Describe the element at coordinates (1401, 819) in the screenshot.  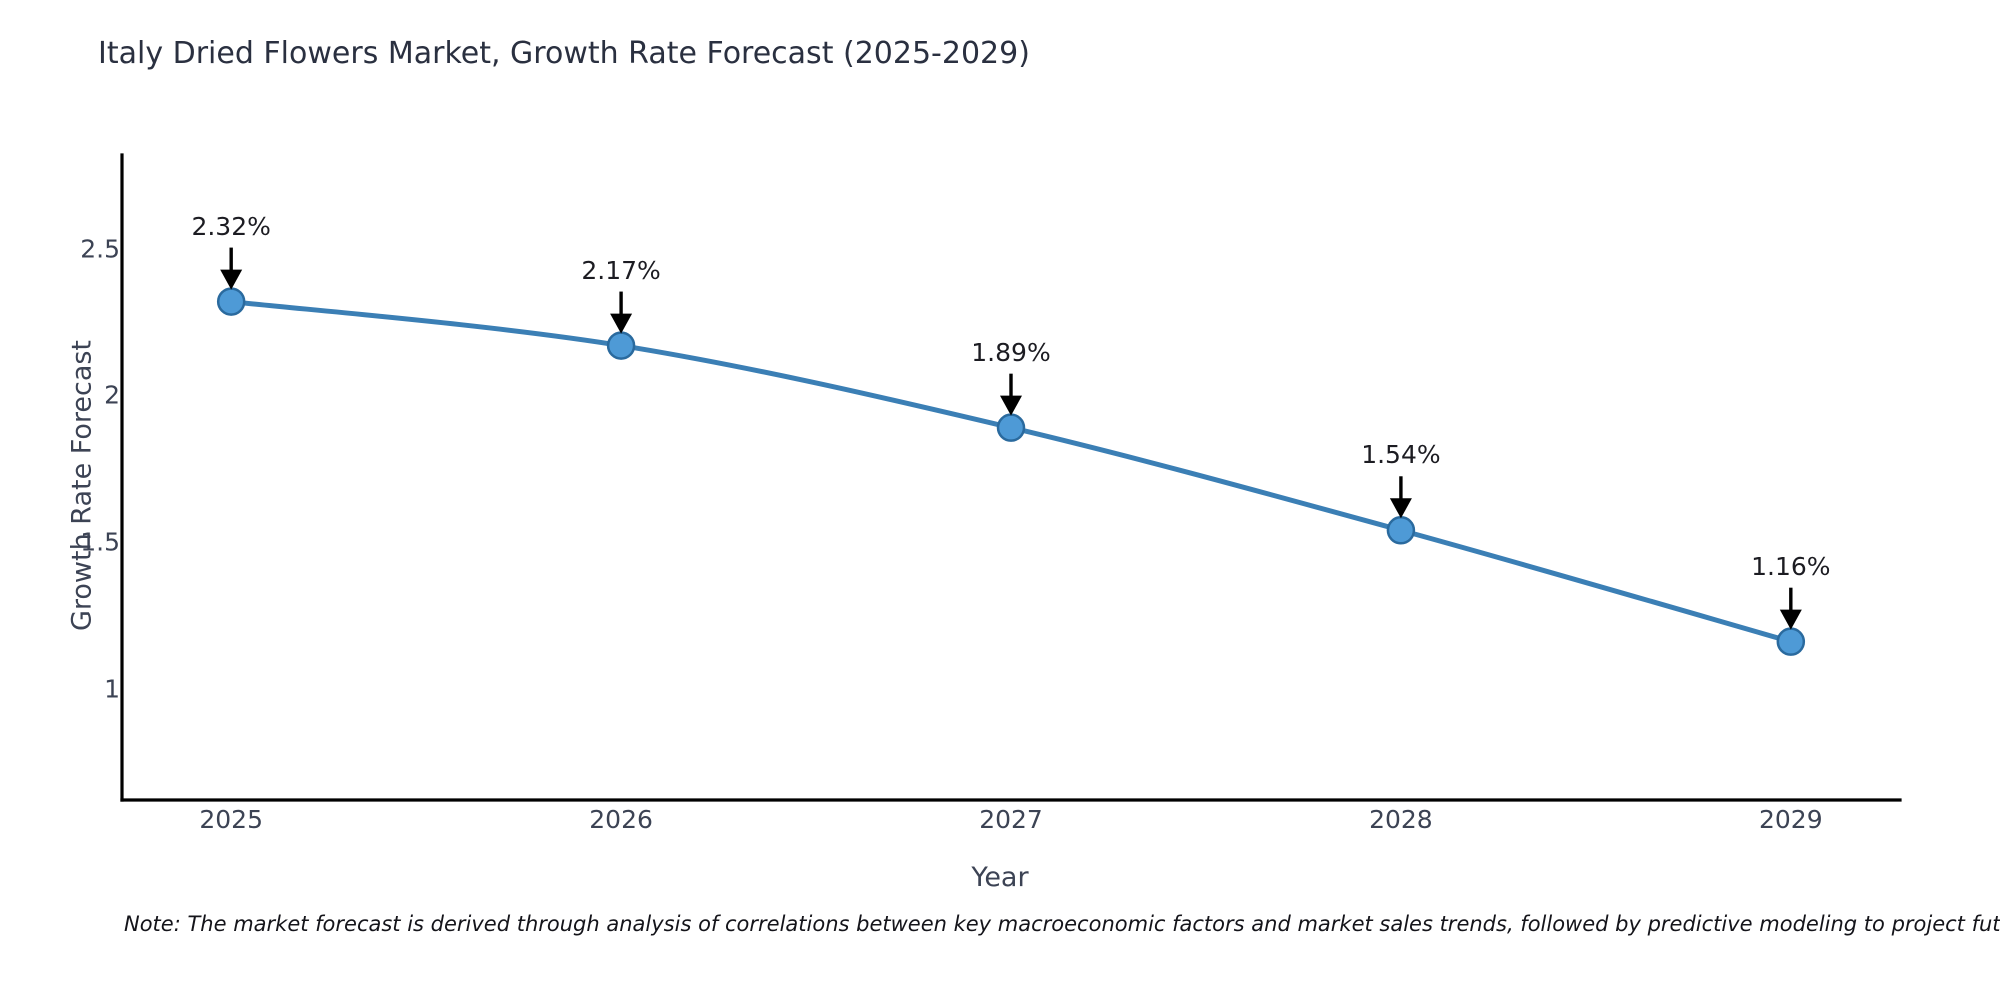
I see `x-tick-label: 2028` at that location.